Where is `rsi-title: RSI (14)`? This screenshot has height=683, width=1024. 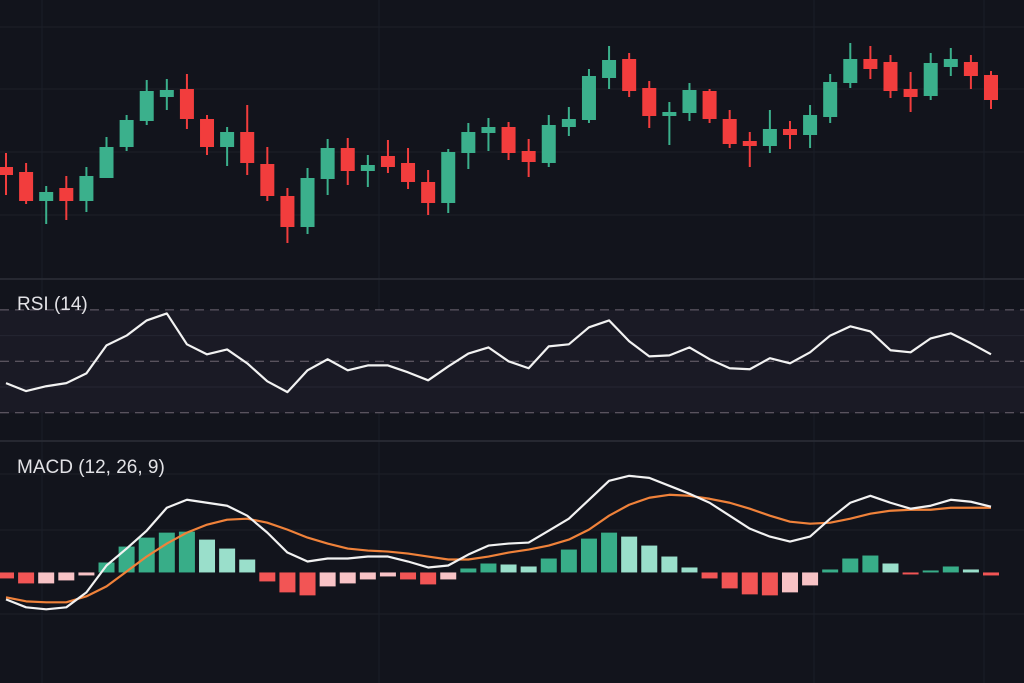 rsi-title: RSI (14) is located at coordinates (52, 304).